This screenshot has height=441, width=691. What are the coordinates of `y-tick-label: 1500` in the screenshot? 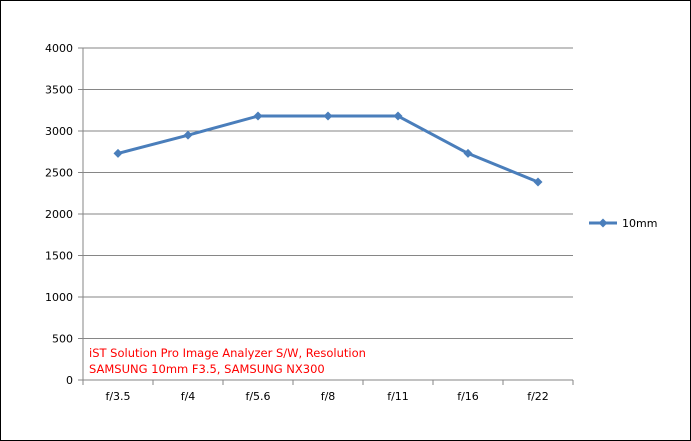 It's located at (59, 256).